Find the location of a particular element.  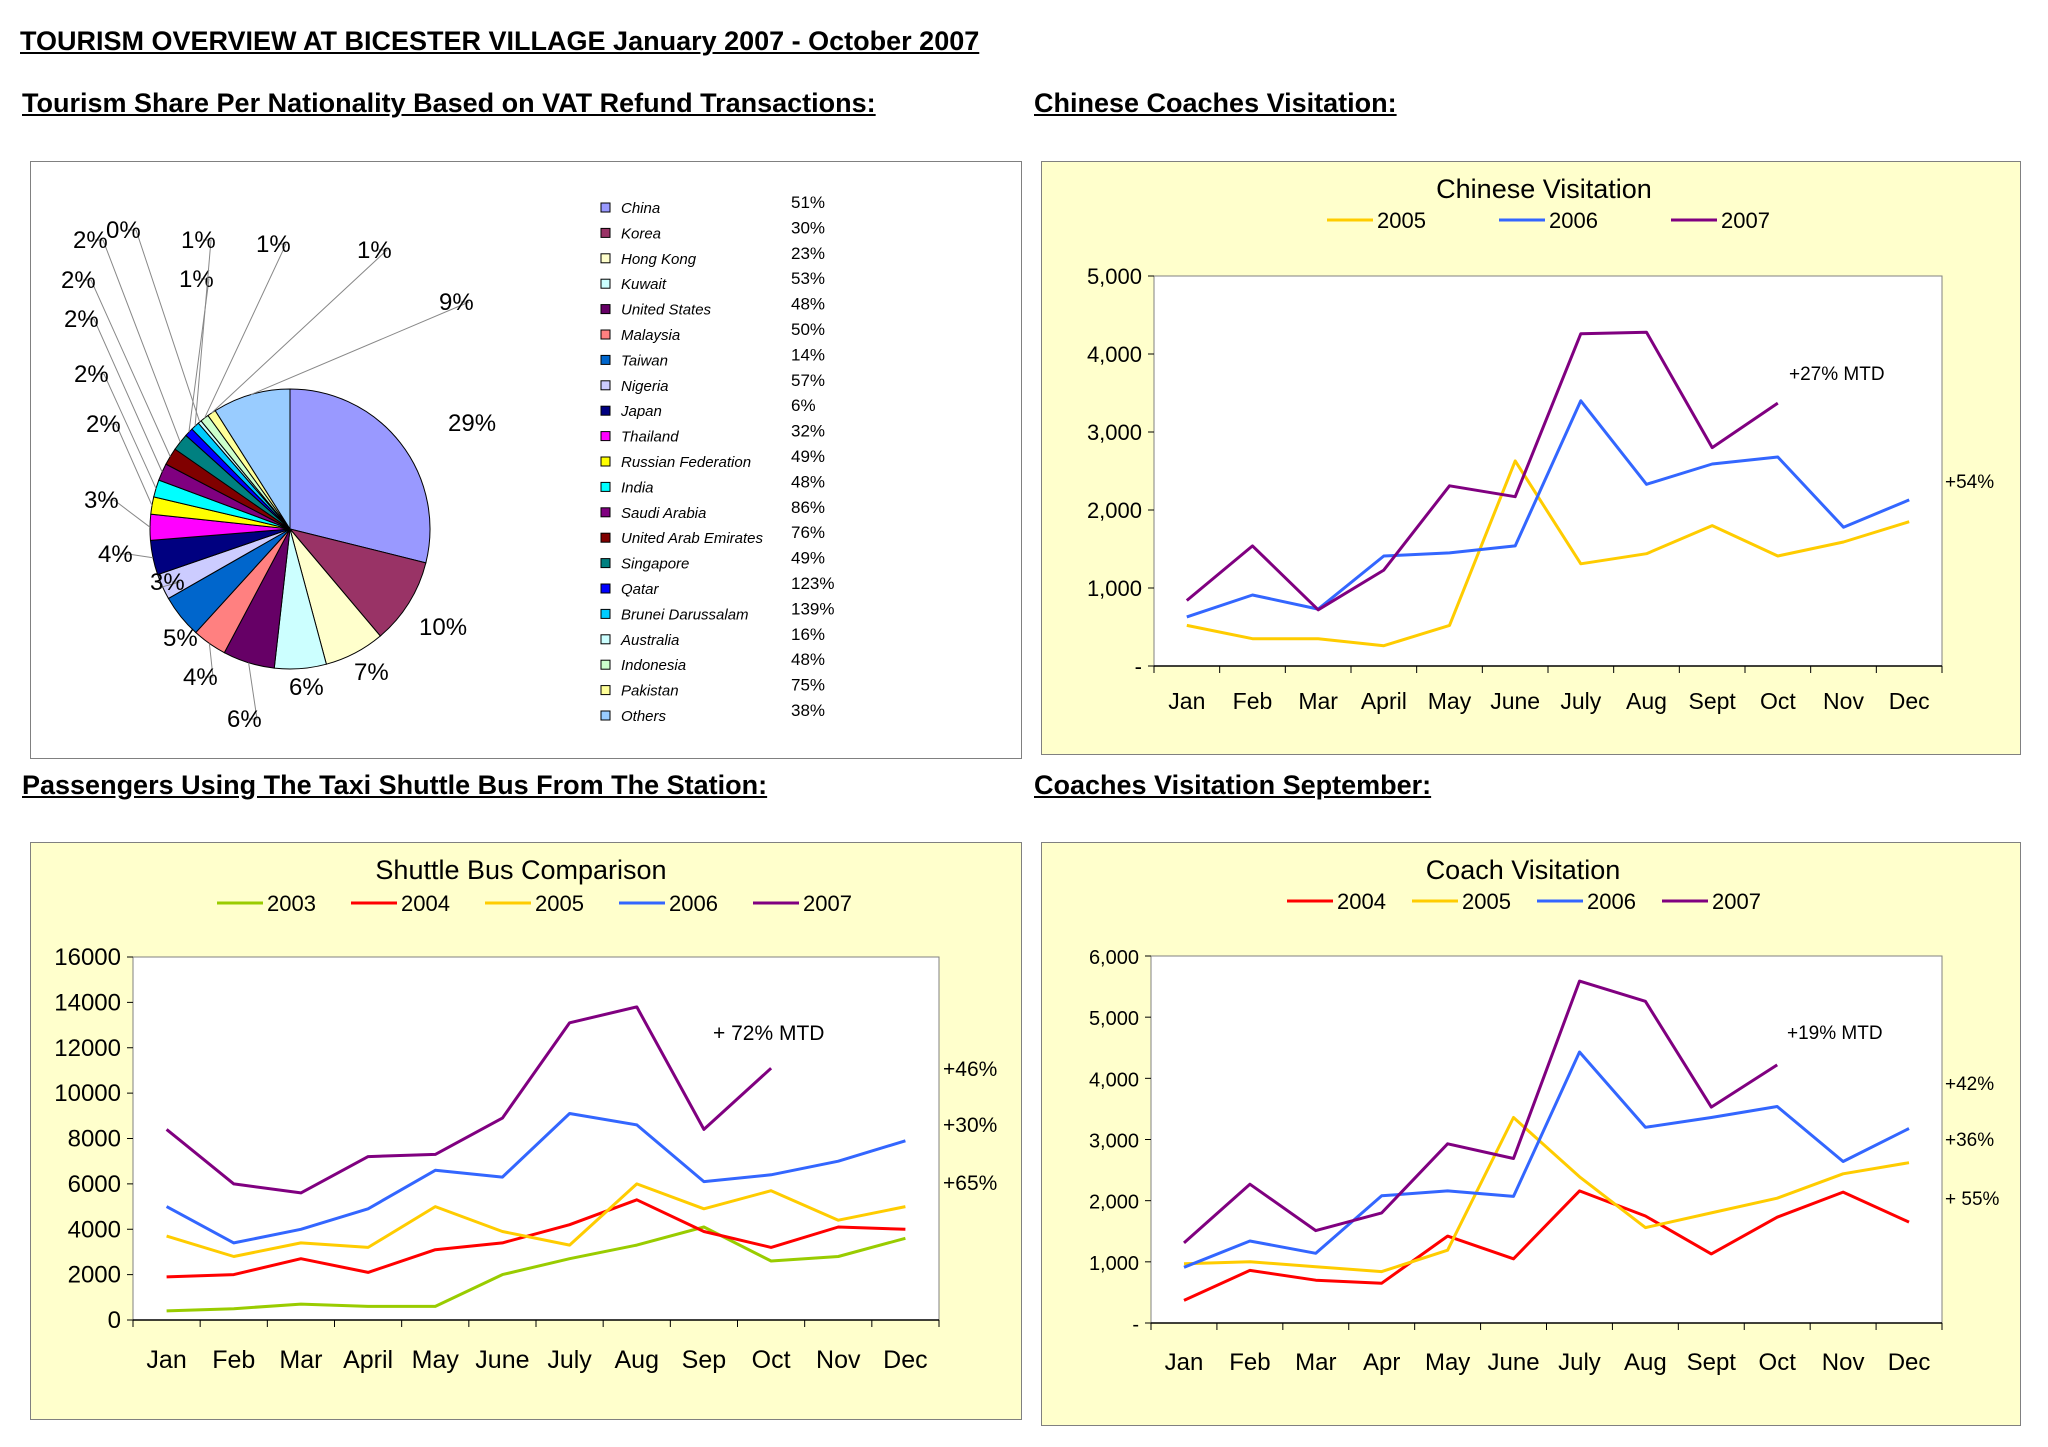

legend-label-2004: 2004 is located at coordinates (425, 903).